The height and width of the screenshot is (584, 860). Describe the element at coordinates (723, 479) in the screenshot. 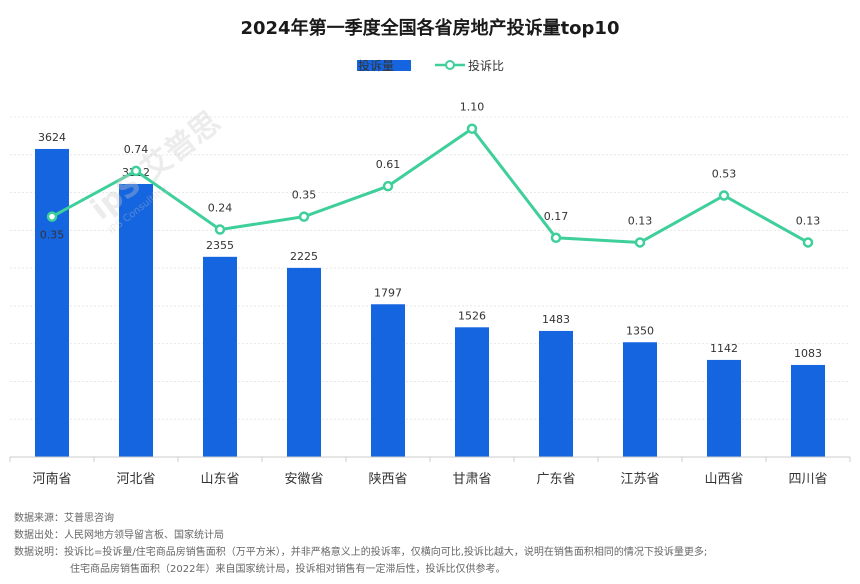

I see `x-tick-label: 山西省` at that location.